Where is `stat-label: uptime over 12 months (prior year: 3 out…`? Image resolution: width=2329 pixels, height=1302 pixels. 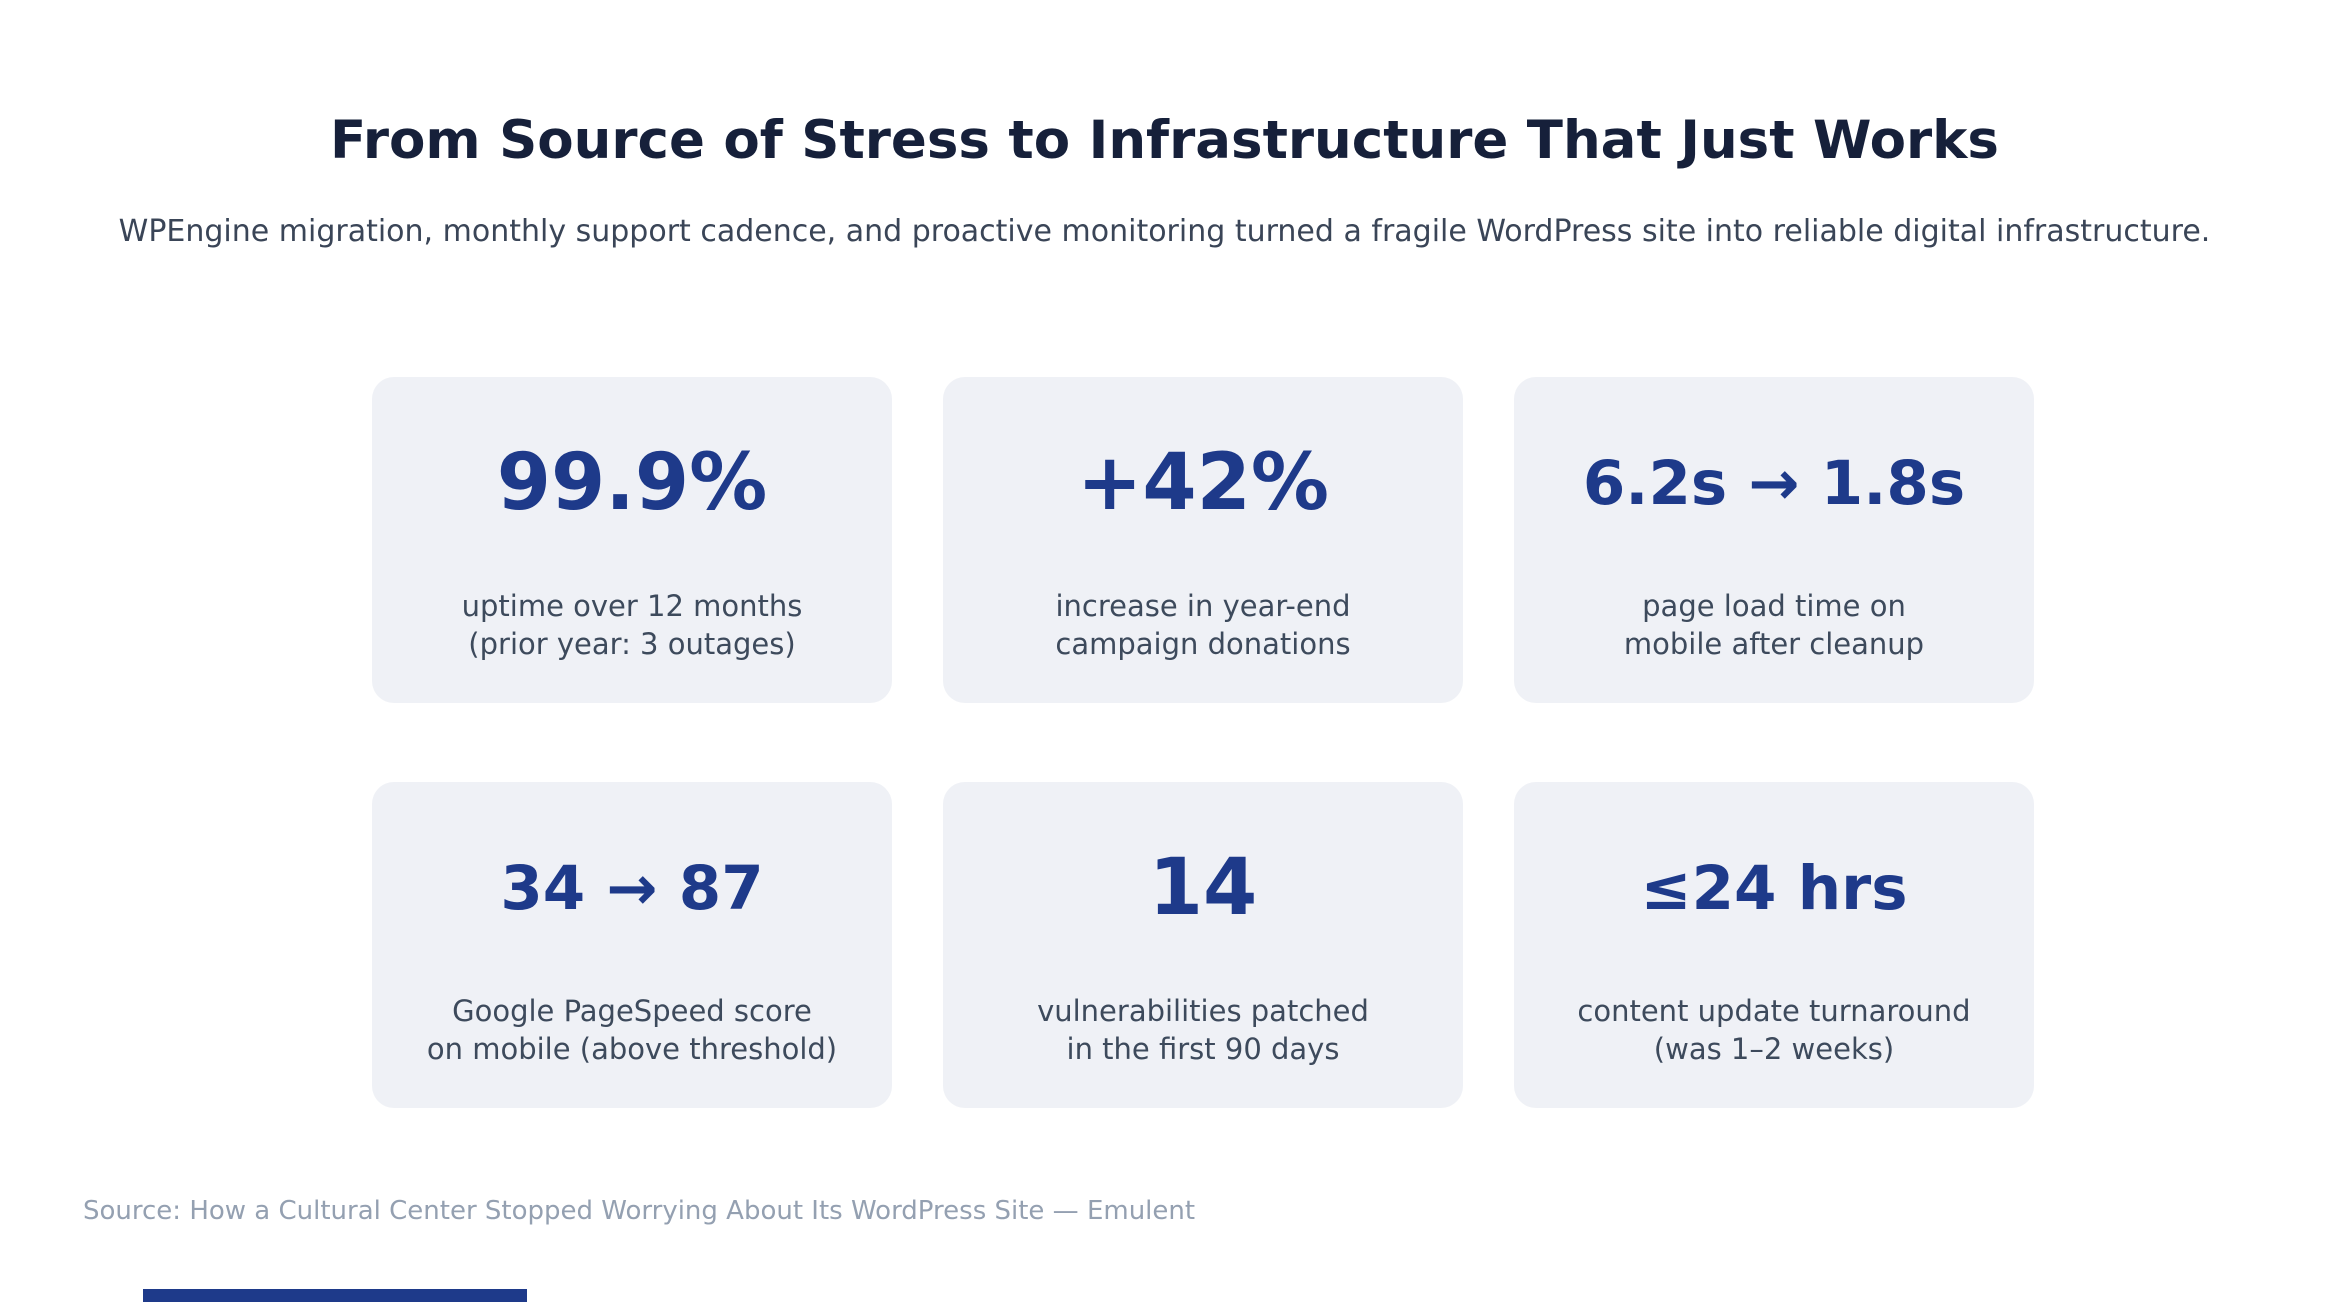 stat-label: uptime over 12 months (prior year: 3 out… is located at coordinates (632, 625).